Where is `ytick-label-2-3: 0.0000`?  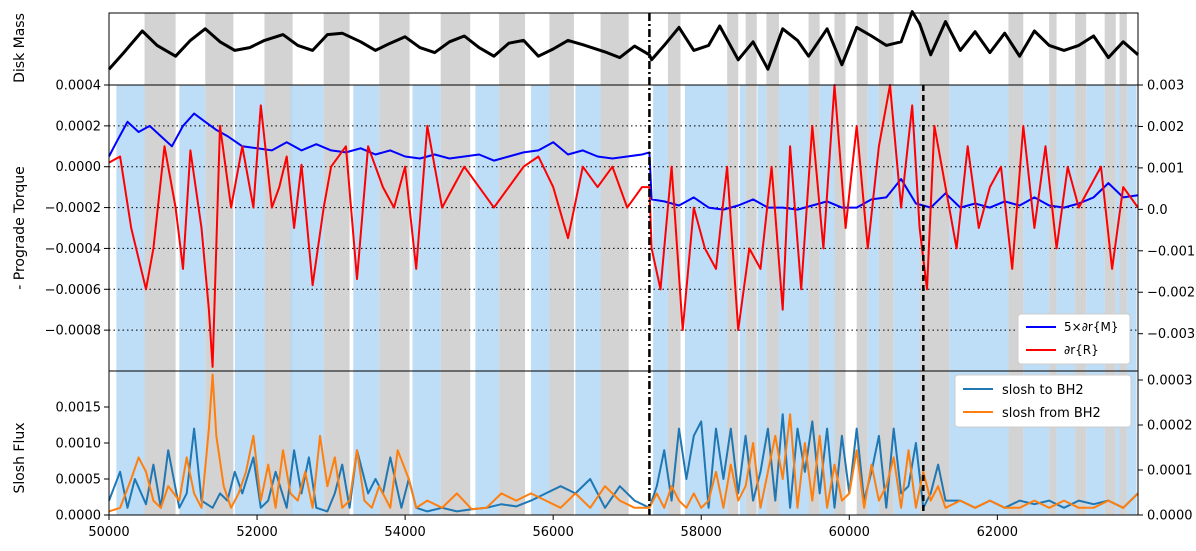 ytick-label-2-3: 0.0000 is located at coordinates (79, 516).